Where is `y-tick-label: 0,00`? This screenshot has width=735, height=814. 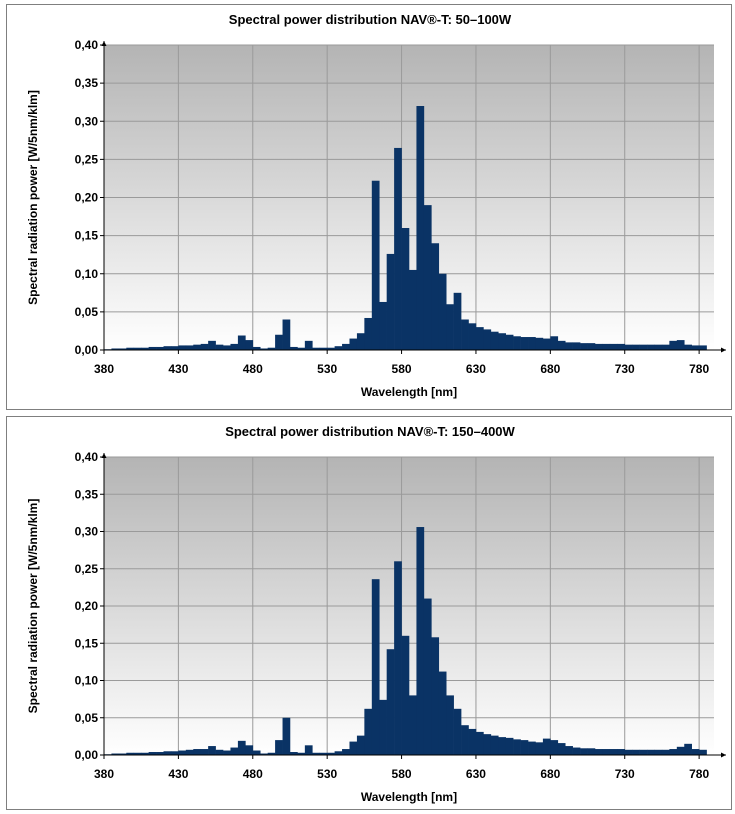
y-tick-label: 0,00 is located at coordinates (87, 350).